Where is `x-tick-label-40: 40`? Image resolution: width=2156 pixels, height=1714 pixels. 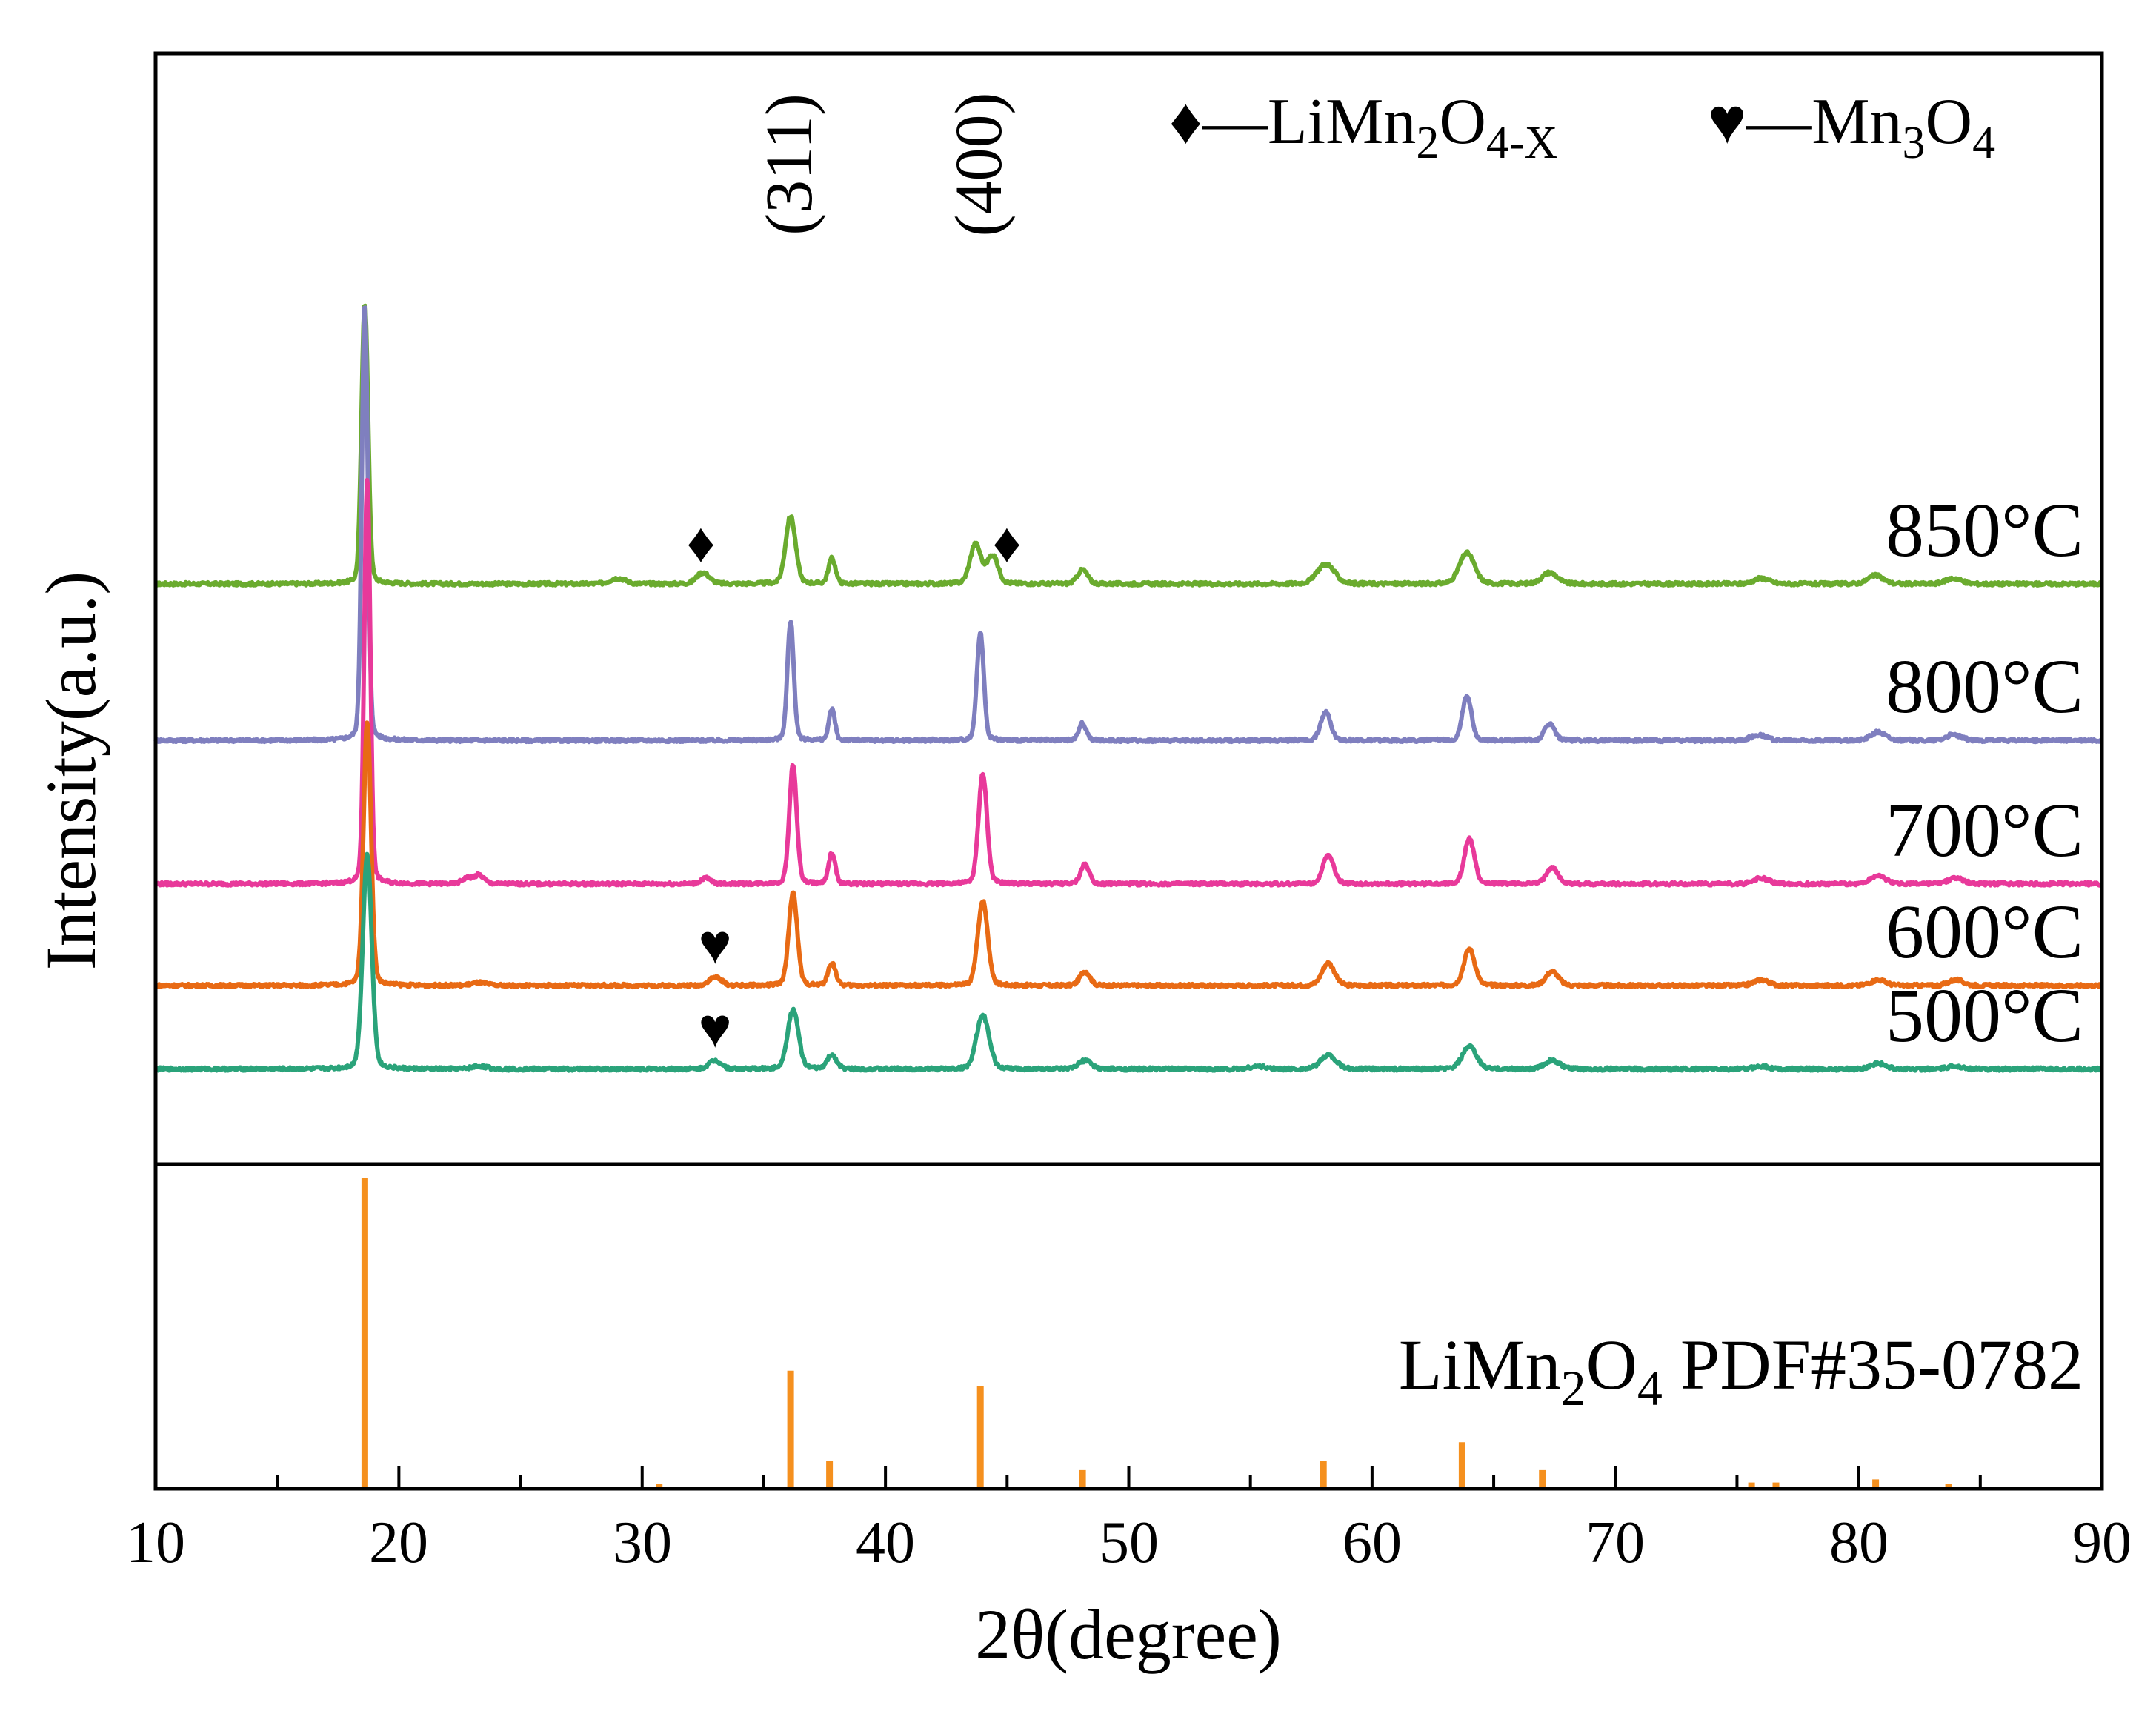
x-tick-label-40: 40 is located at coordinates (885, 1542).